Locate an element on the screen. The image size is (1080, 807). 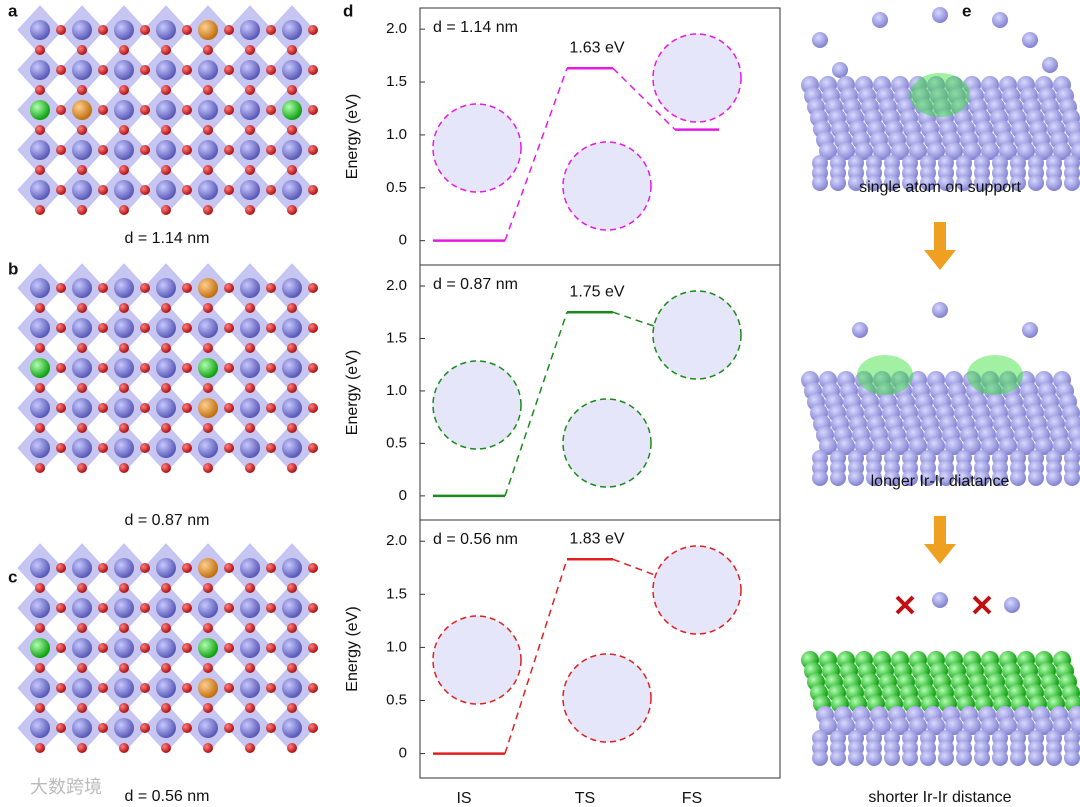
panel-label: c is located at coordinates (12, 576).